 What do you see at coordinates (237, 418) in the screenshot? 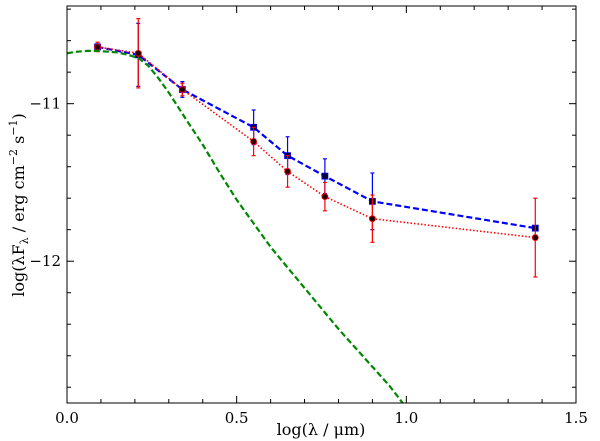
I see `x-tick-label: 0.5` at bounding box center [237, 418].